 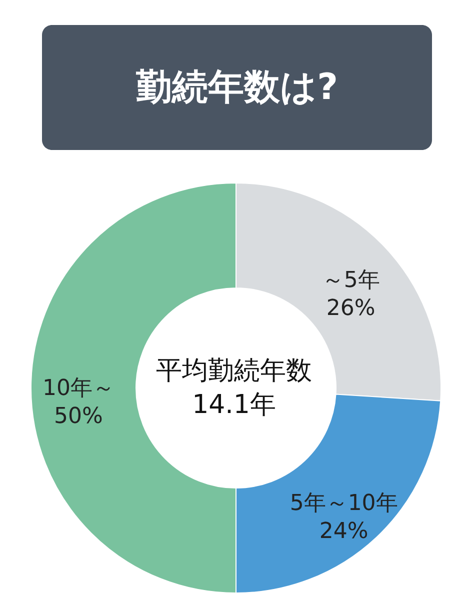 I want to click on slice-label: 10年～, so click(x=78, y=388).